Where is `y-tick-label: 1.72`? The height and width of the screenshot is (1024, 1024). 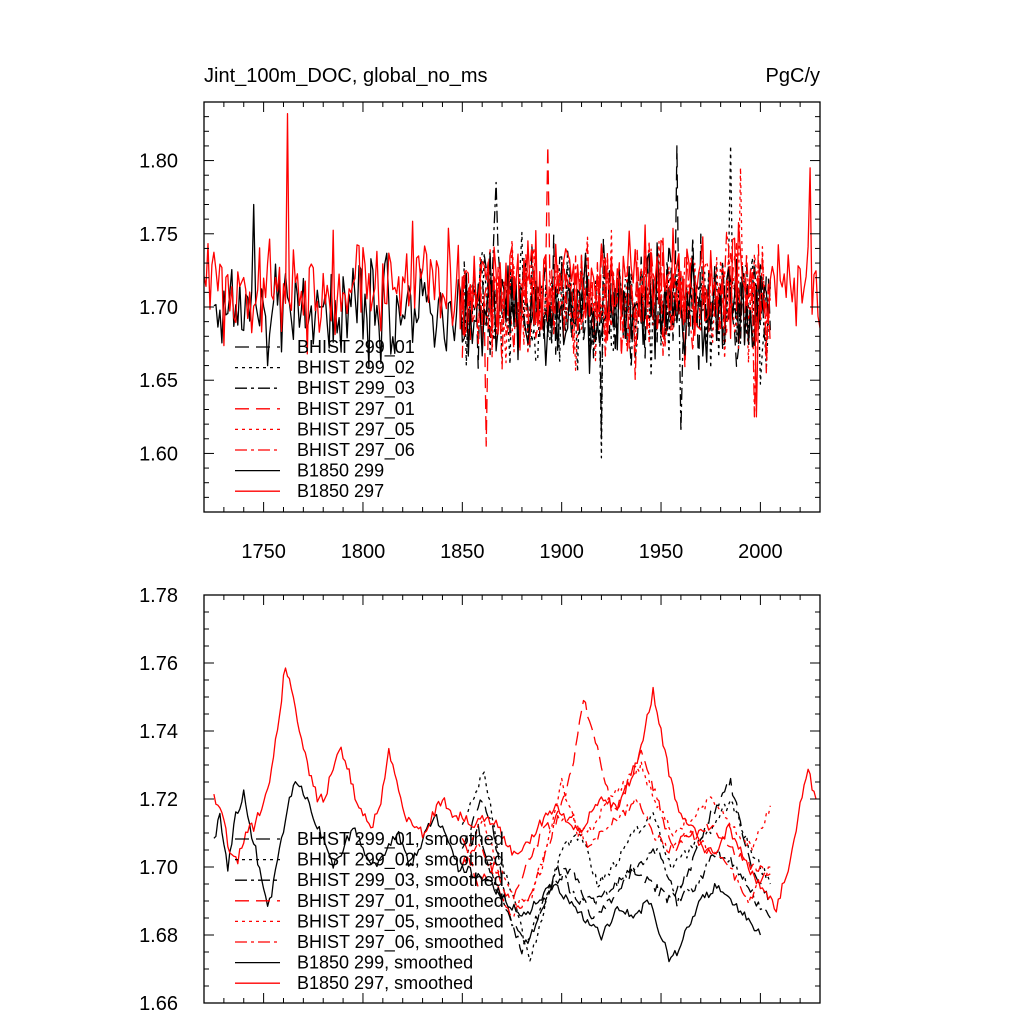 y-tick-label: 1.72 is located at coordinates (158, 800).